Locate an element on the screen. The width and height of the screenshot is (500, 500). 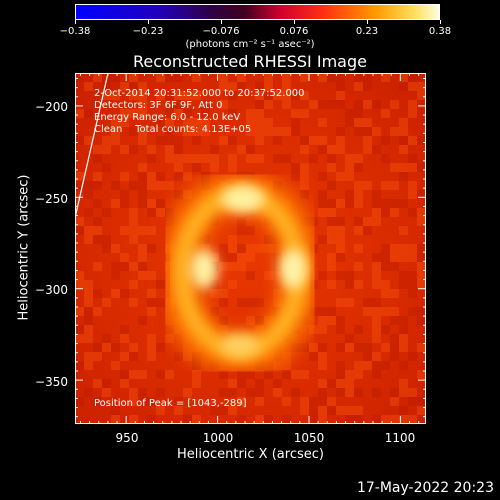
peak-position-label: Position of Peak = [1043,-289] is located at coordinates (170, 403).